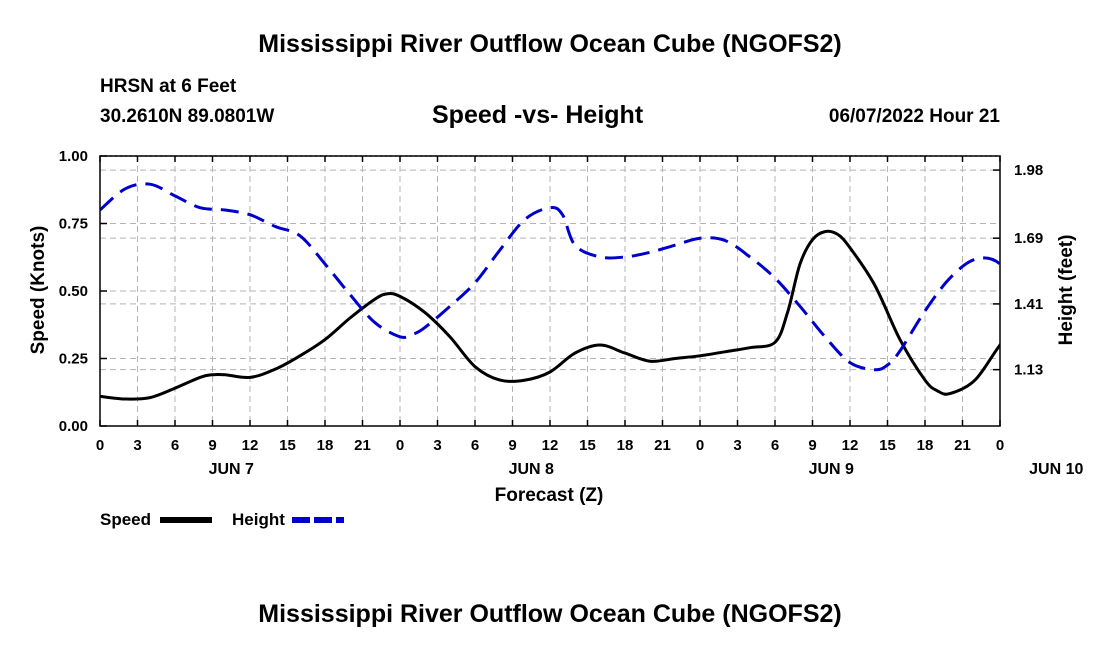 This screenshot has height=650, width=1100. Describe the element at coordinates (538, 115) in the screenshot. I see `chart-subtitle: Speed -vs- Height` at that location.